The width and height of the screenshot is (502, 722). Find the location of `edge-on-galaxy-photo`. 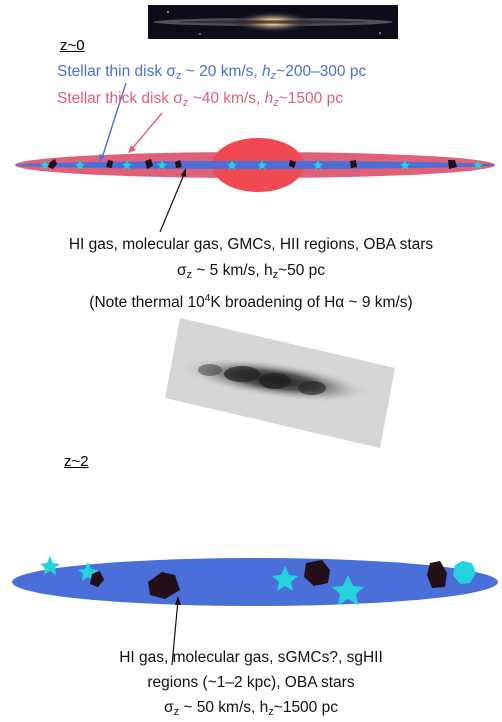

edge-on-galaxy-photo is located at coordinates (273, 22).